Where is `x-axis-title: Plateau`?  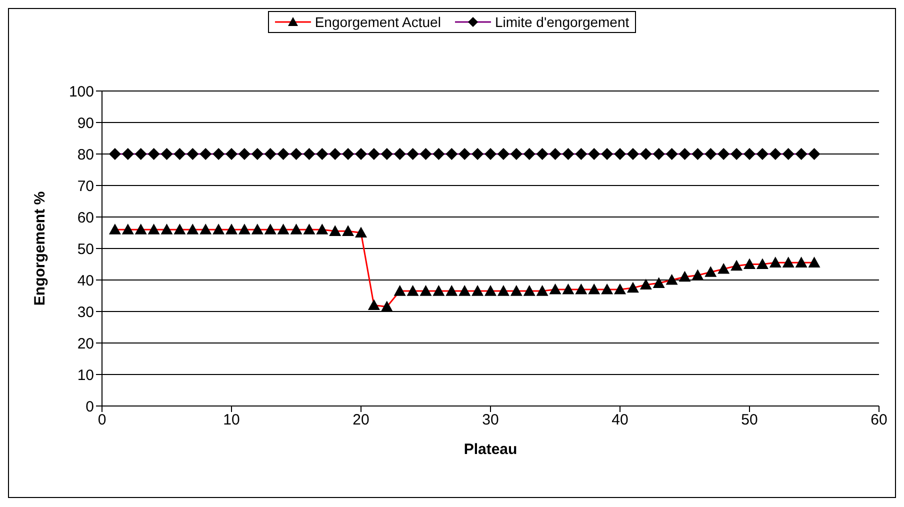
x-axis-title: Plateau is located at coordinates (491, 449).